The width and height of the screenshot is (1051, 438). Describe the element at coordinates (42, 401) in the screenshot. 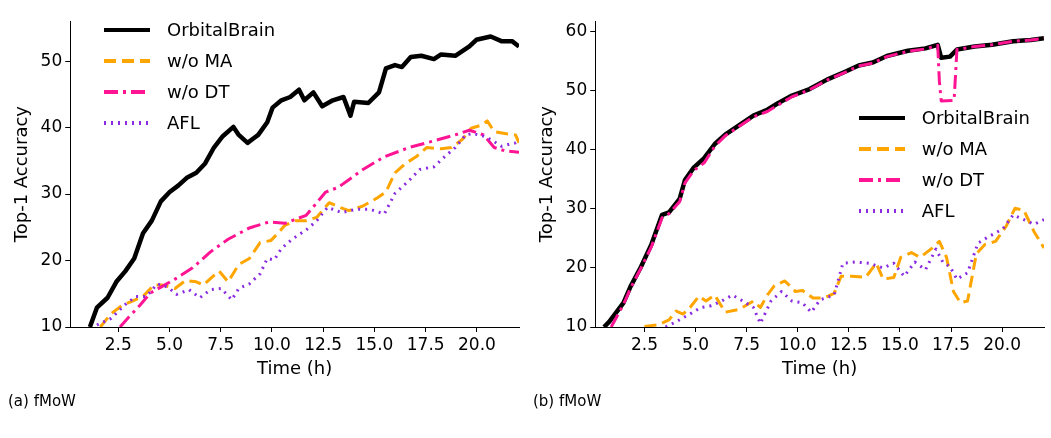

I see `text: (a) fMoW` at that location.